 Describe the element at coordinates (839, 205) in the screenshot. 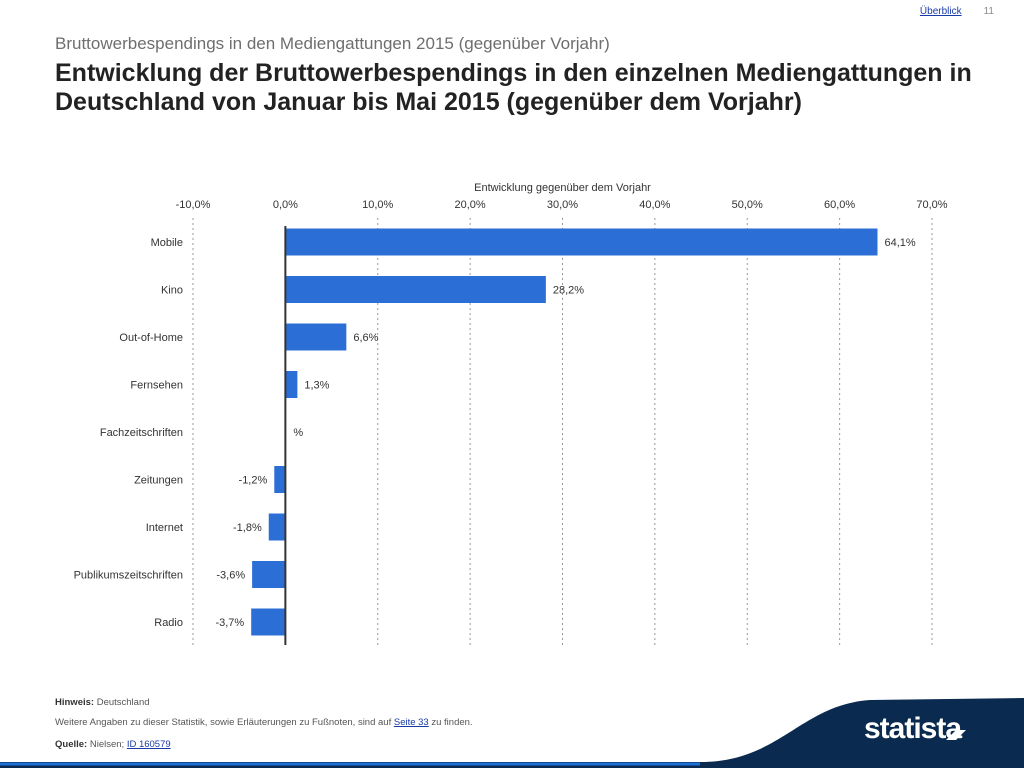

I see `x-tick-label: 60,0%` at that location.